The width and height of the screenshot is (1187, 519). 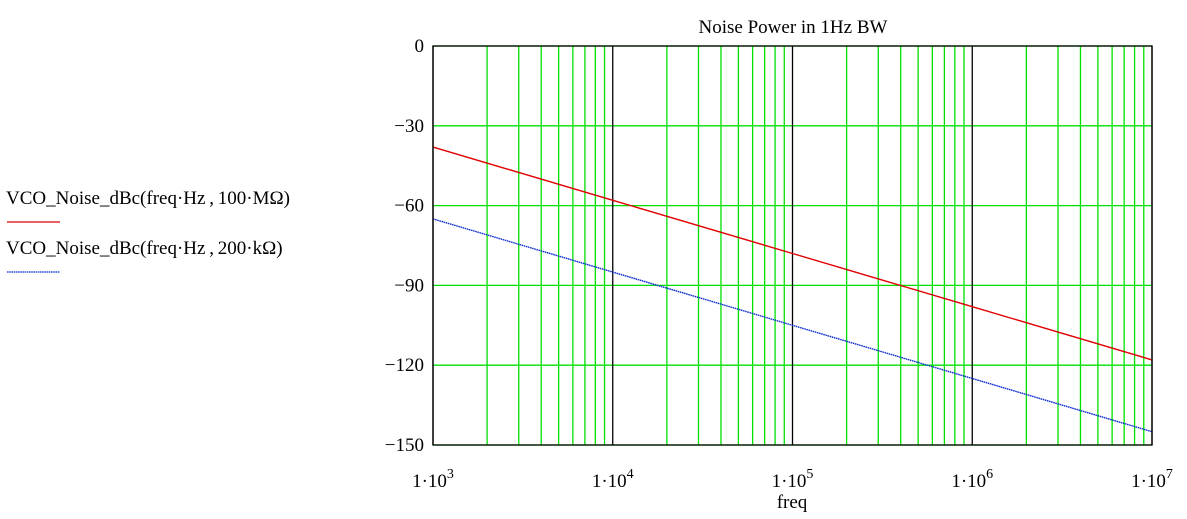 I want to click on x-tick-label: 1·10⁵, so click(x=793, y=479).